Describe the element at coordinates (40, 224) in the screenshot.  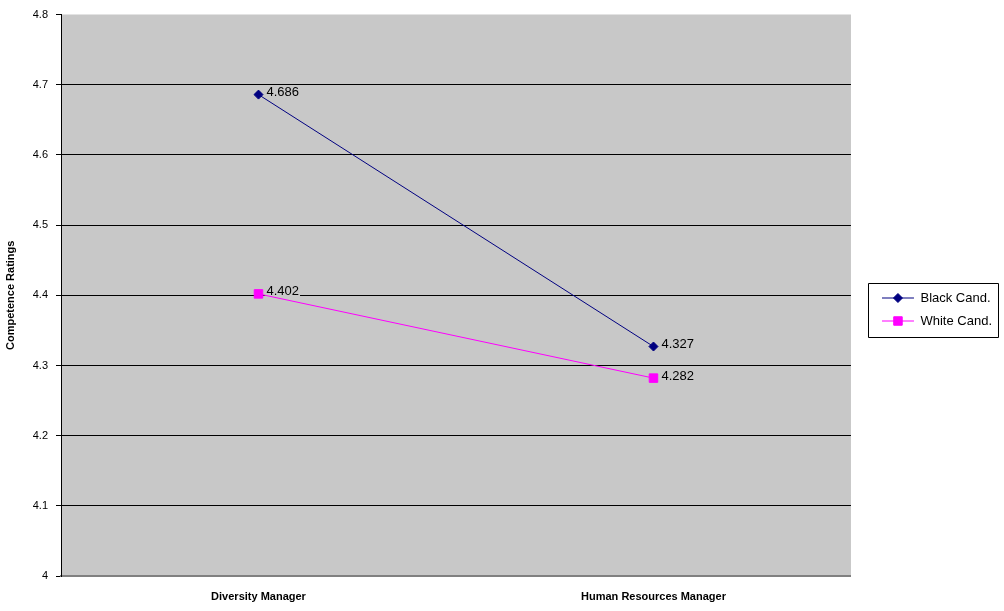
I see `y-tick-label: 4.5` at that location.